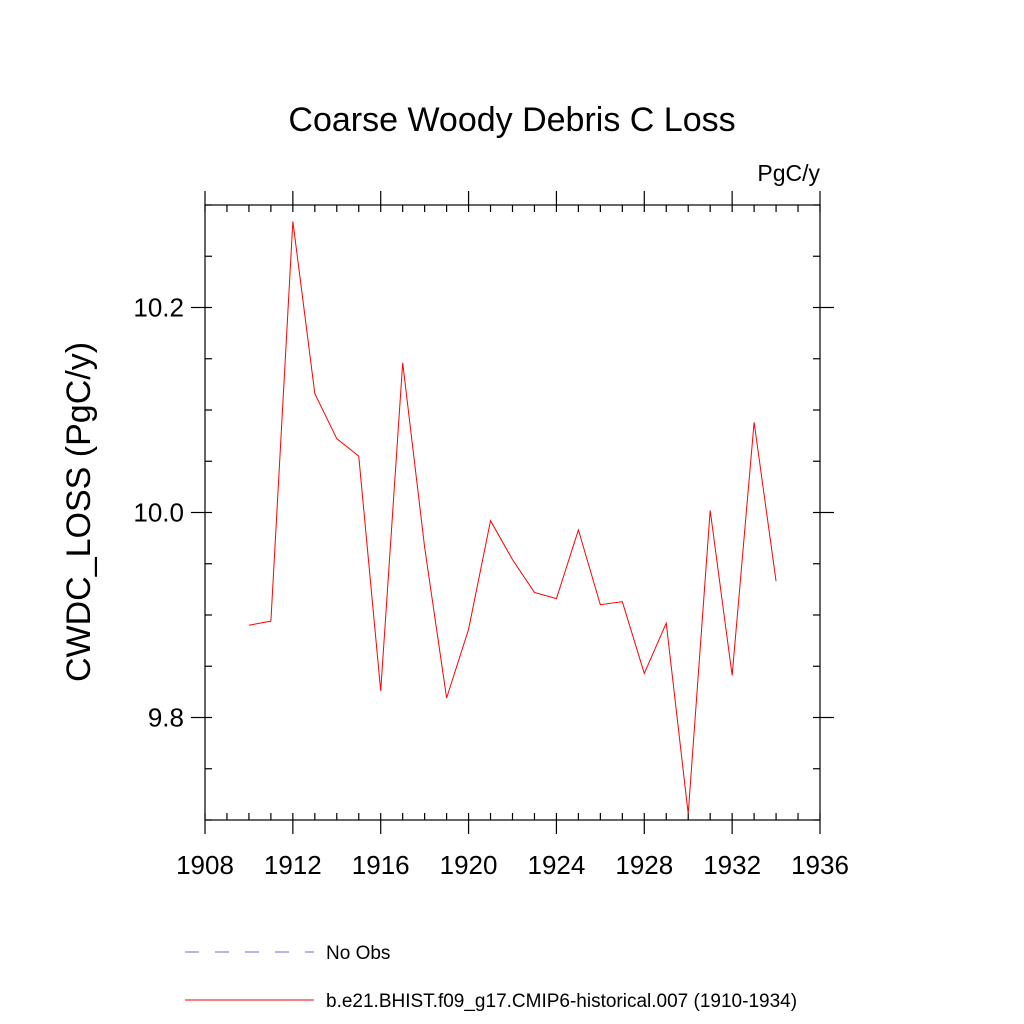 Image resolution: width=1024 pixels, height=1024 pixels. I want to click on x-tick-label: 1936, so click(820, 865).